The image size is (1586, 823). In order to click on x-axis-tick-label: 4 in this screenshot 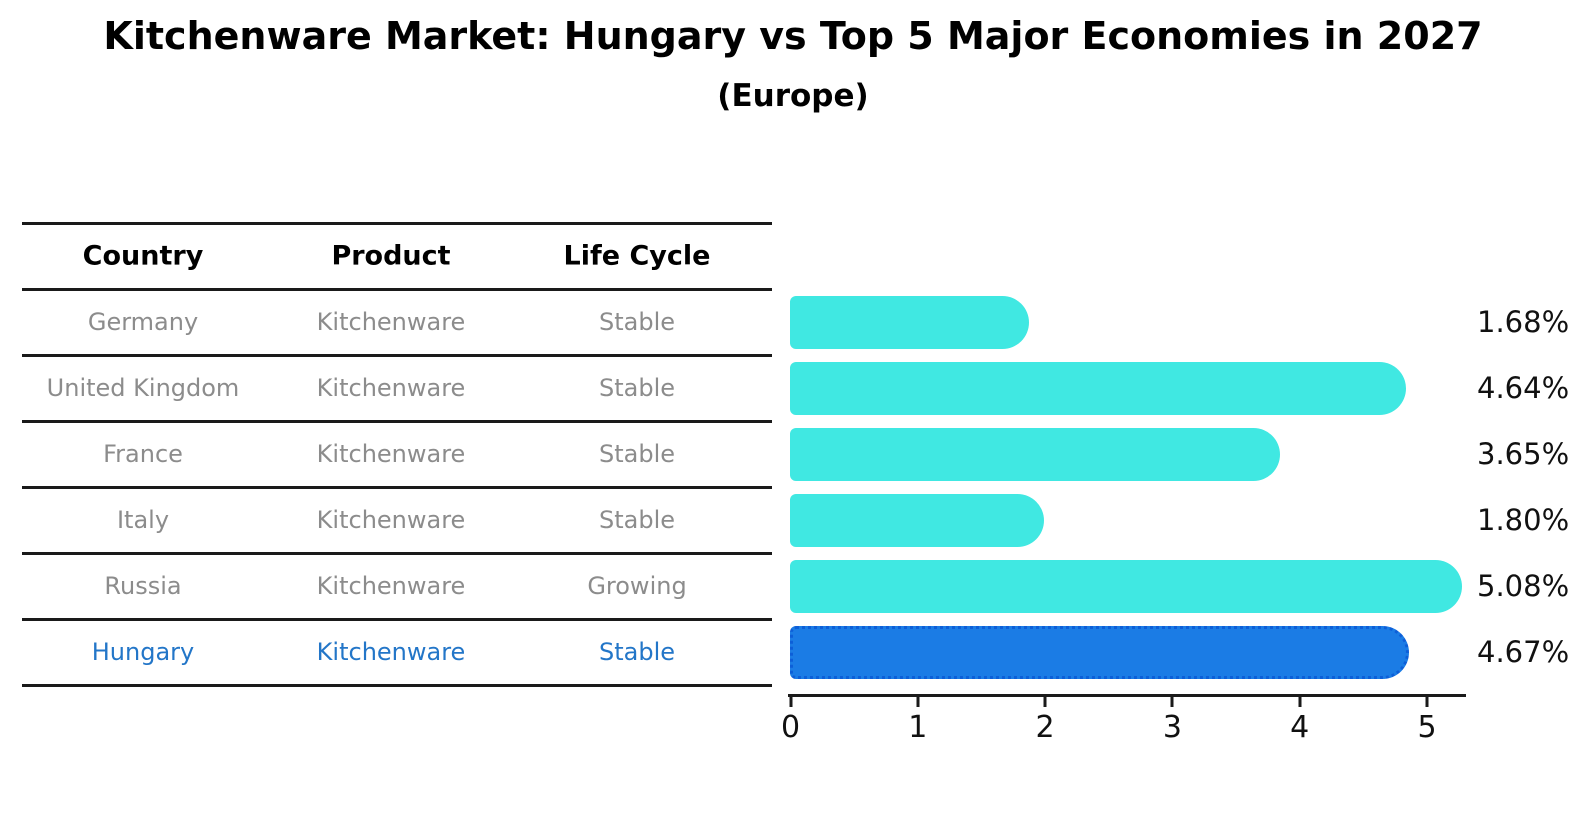, I will do `click(1300, 727)`.